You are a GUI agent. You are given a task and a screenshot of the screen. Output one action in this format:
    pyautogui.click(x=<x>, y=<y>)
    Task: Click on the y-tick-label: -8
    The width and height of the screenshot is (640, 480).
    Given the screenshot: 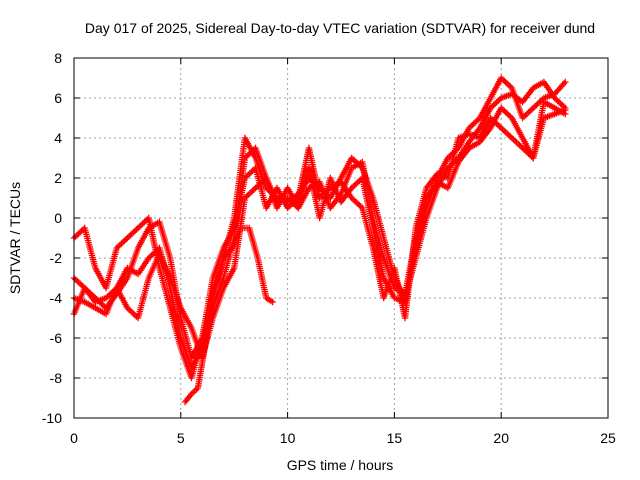 What is the action you would take?
    pyautogui.click(x=56, y=378)
    